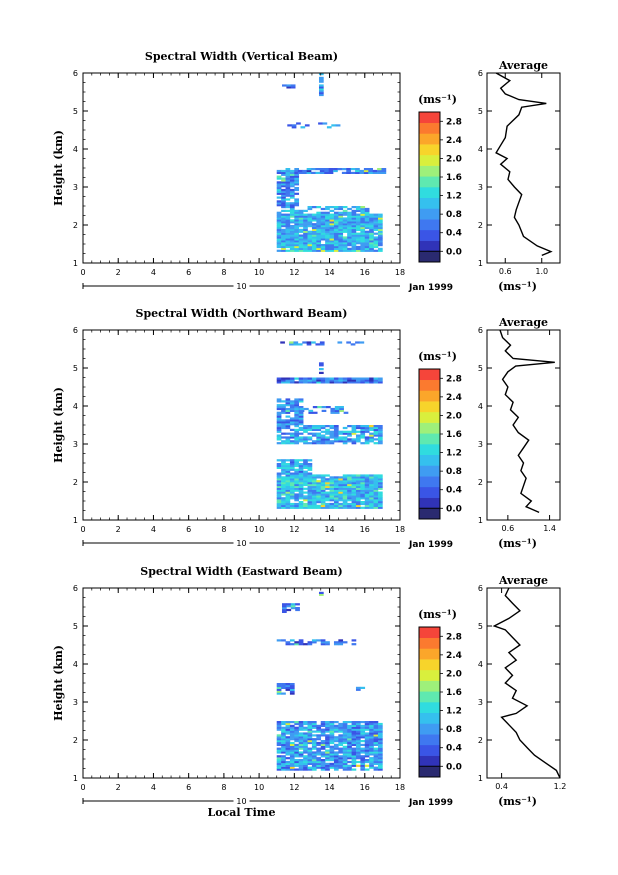  What do you see at coordinates (454, 122) in the screenshot?
I see `colorbar-tick-label: 2.8` at bounding box center [454, 122].